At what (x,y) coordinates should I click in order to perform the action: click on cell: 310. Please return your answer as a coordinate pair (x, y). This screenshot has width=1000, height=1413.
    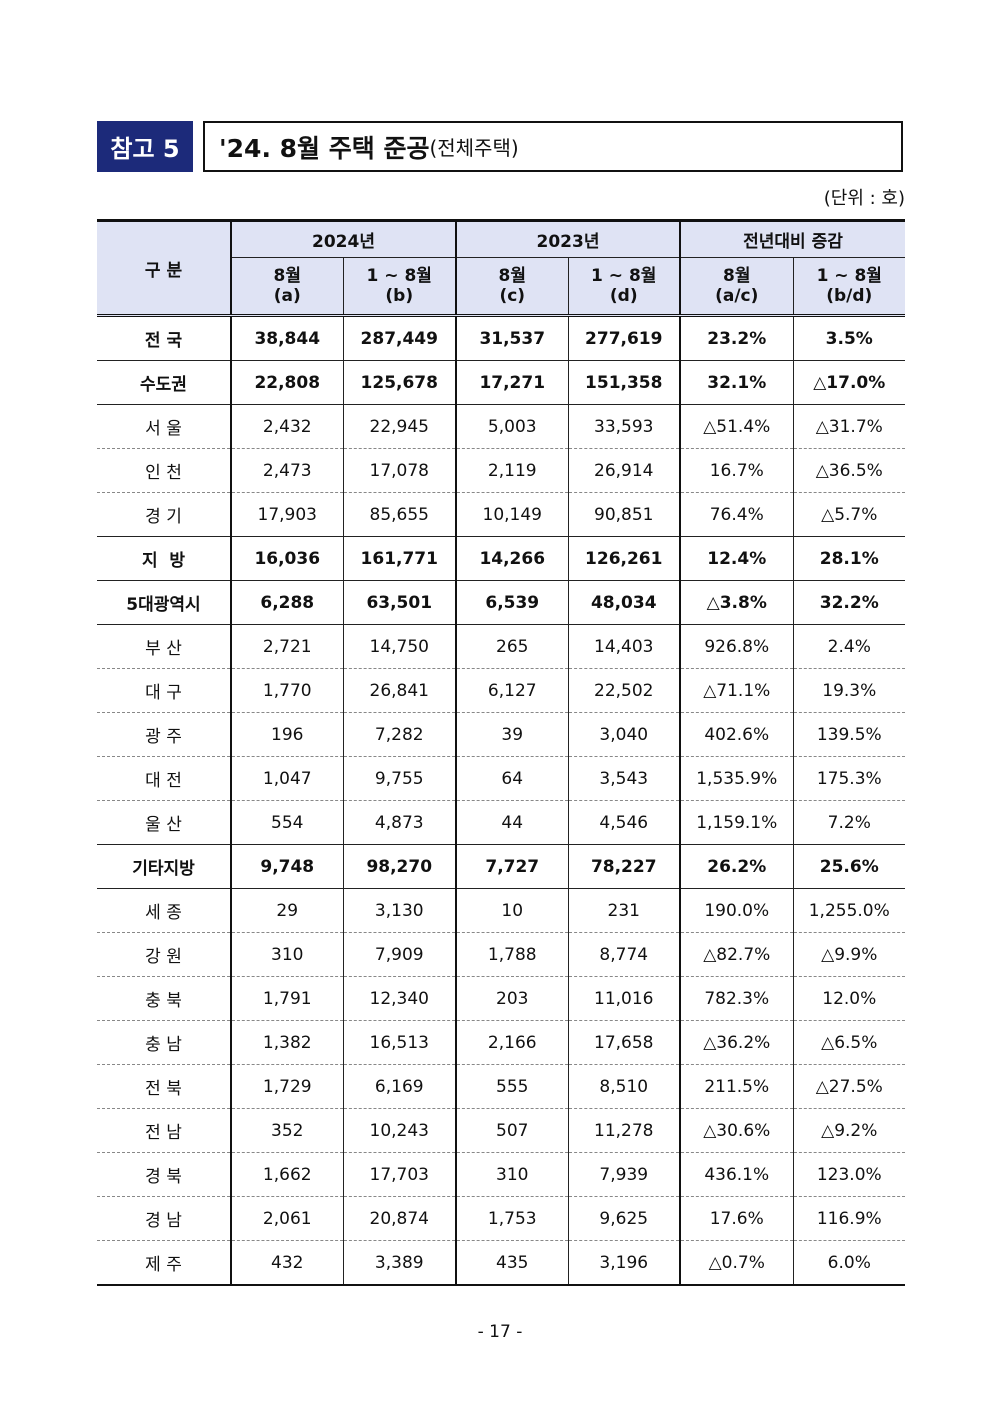
    Looking at the image, I should click on (287, 954).